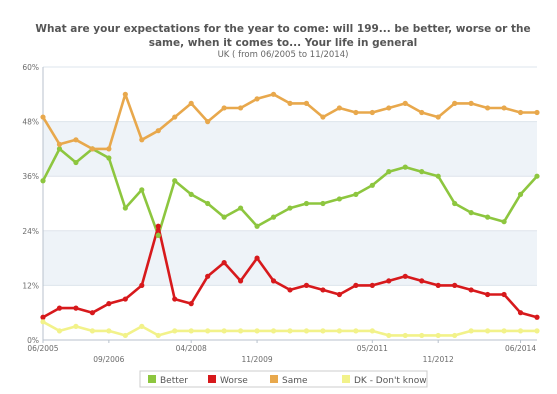  Describe the element at coordinates (30, 122) in the screenshot. I see `y-tick-label: 48%` at that location.